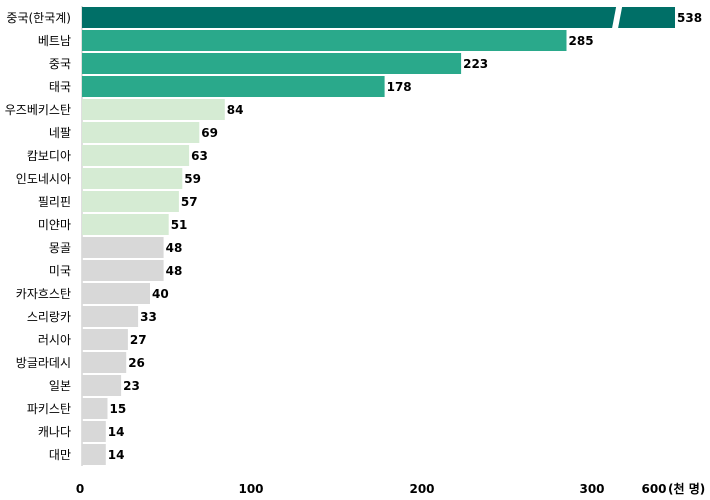 The image size is (710, 500). What do you see at coordinates (49, 317) in the screenshot?
I see `category-label: 스리랑카` at bounding box center [49, 317].